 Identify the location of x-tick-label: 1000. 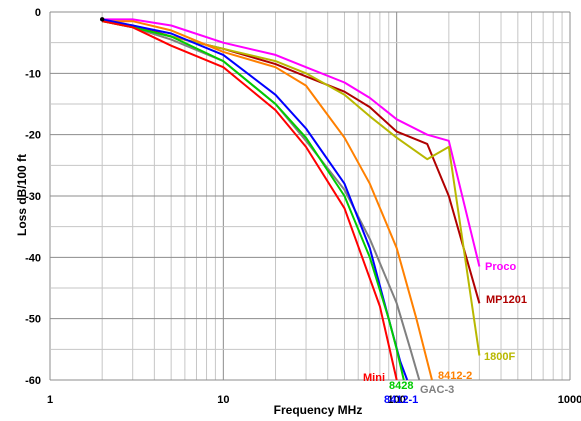
(569, 400).